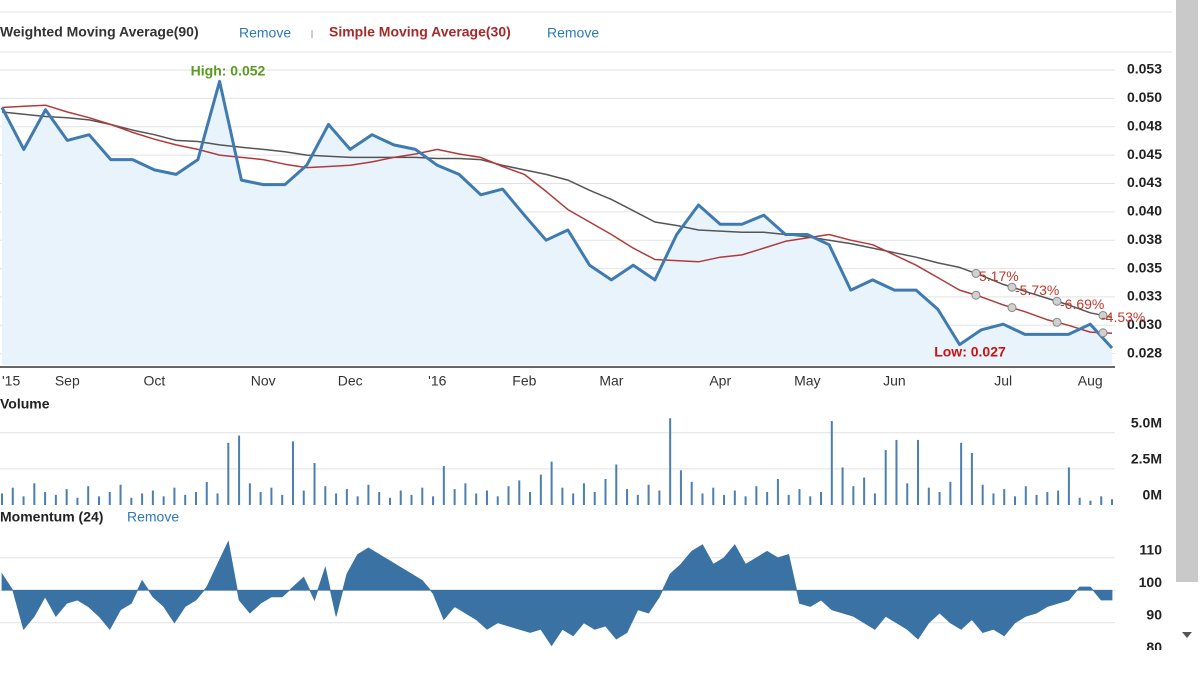 The width and height of the screenshot is (1203, 679). What do you see at coordinates (1144, 182) in the screenshot?
I see `y-tick-label: 0.043` at bounding box center [1144, 182].